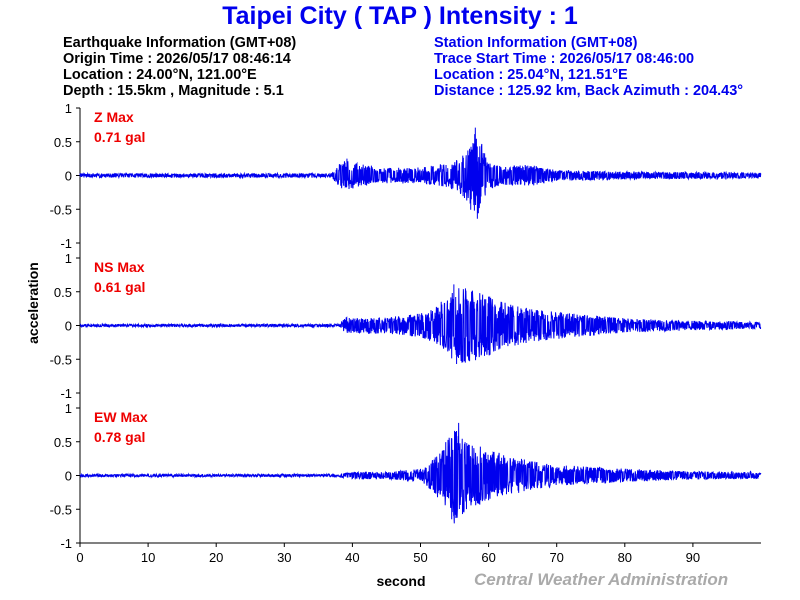 The height and width of the screenshot is (600, 800). What do you see at coordinates (352, 557) in the screenshot?
I see `x-tick-label: 40` at bounding box center [352, 557].